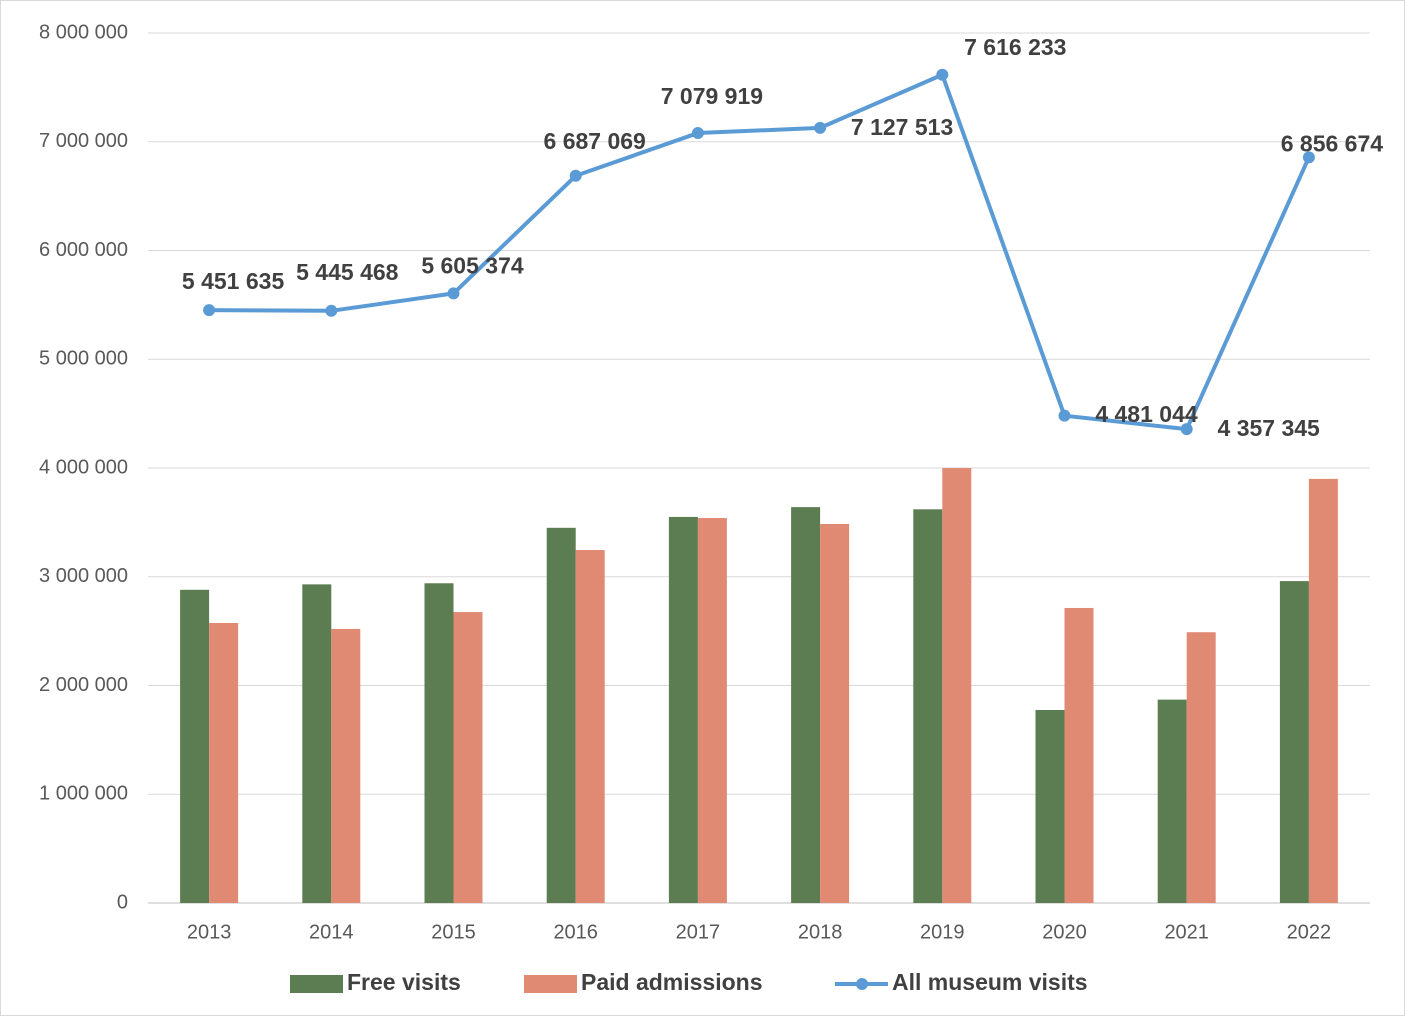  I want to click on y-tick-label: 7 000 000, so click(83, 141).